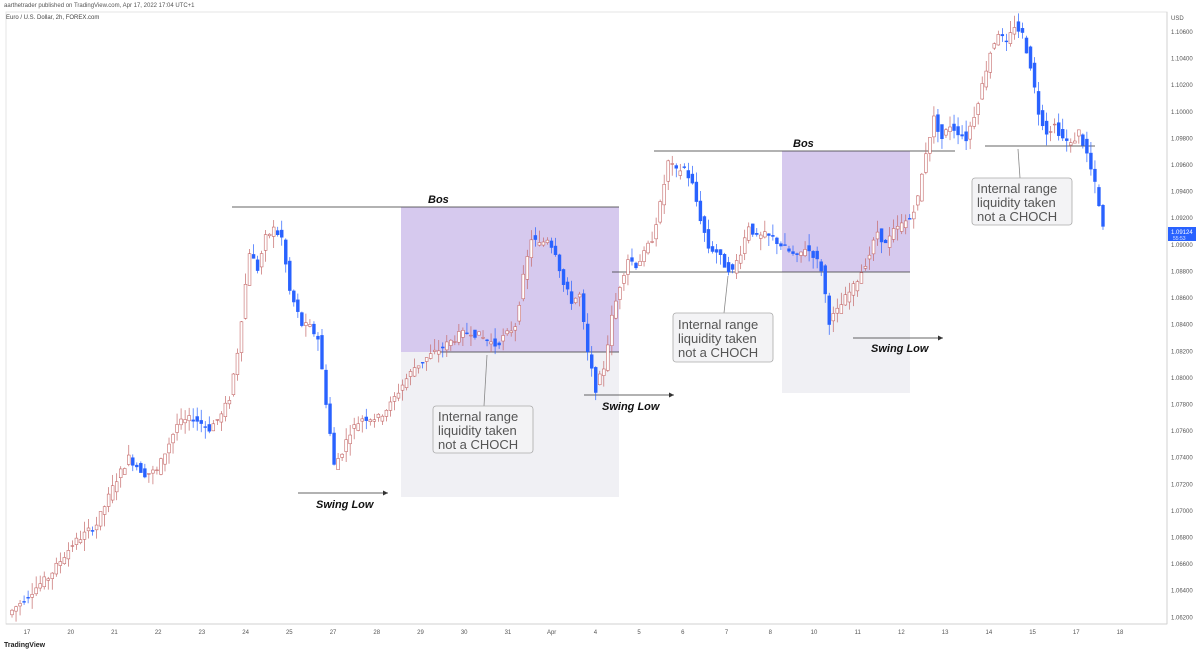 The height and width of the screenshot is (654, 1200). I want to click on time-tick-17: 8, so click(771, 633).